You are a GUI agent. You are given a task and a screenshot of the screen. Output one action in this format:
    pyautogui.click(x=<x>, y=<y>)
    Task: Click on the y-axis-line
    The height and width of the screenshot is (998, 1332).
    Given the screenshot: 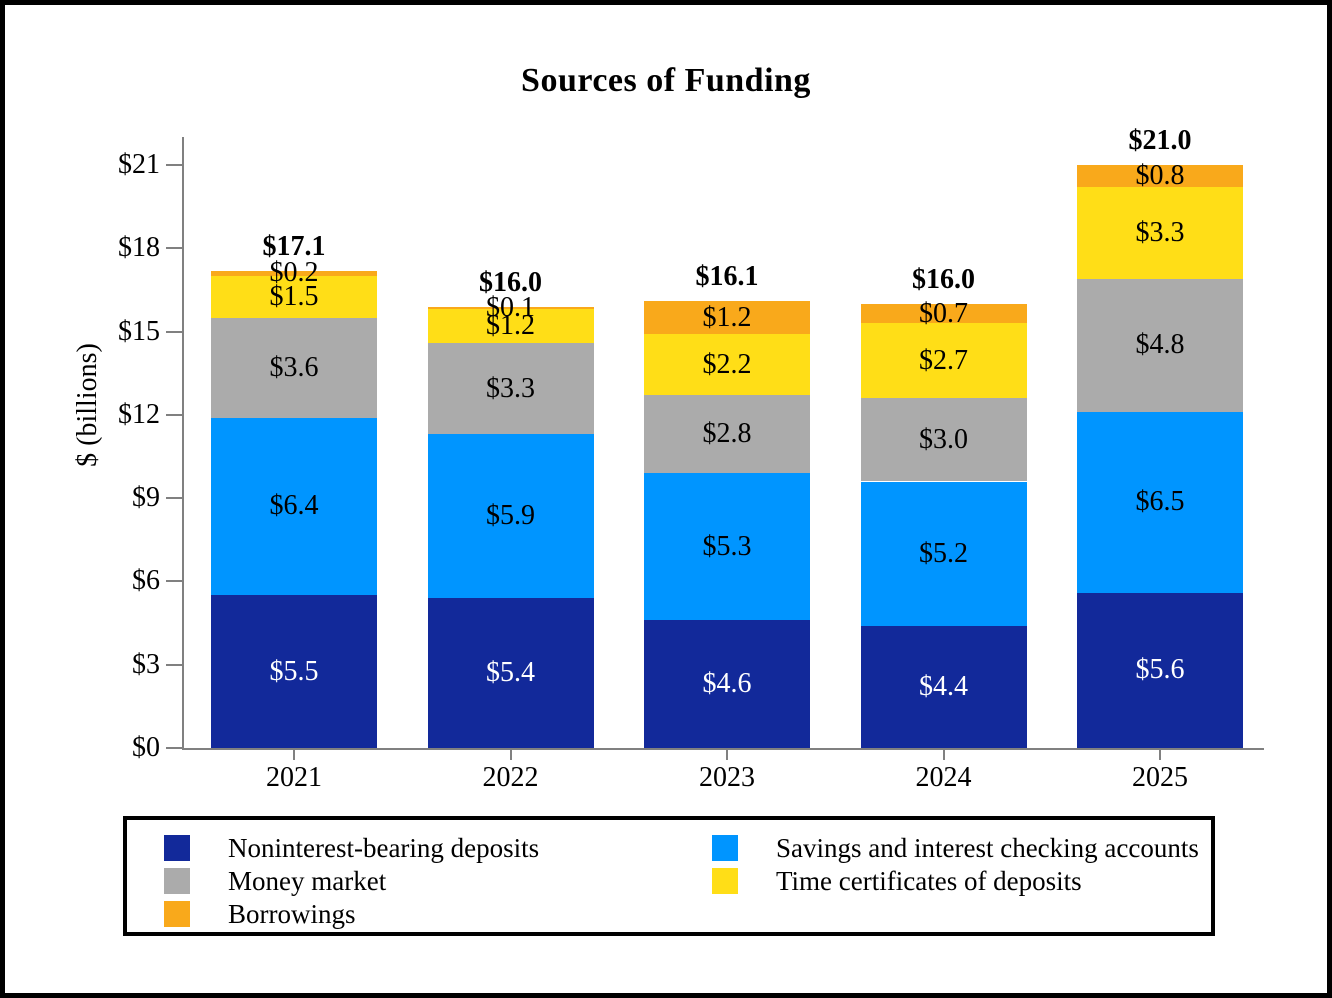 What is the action you would take?
    pyautogui.click(x=183, y=443)
    